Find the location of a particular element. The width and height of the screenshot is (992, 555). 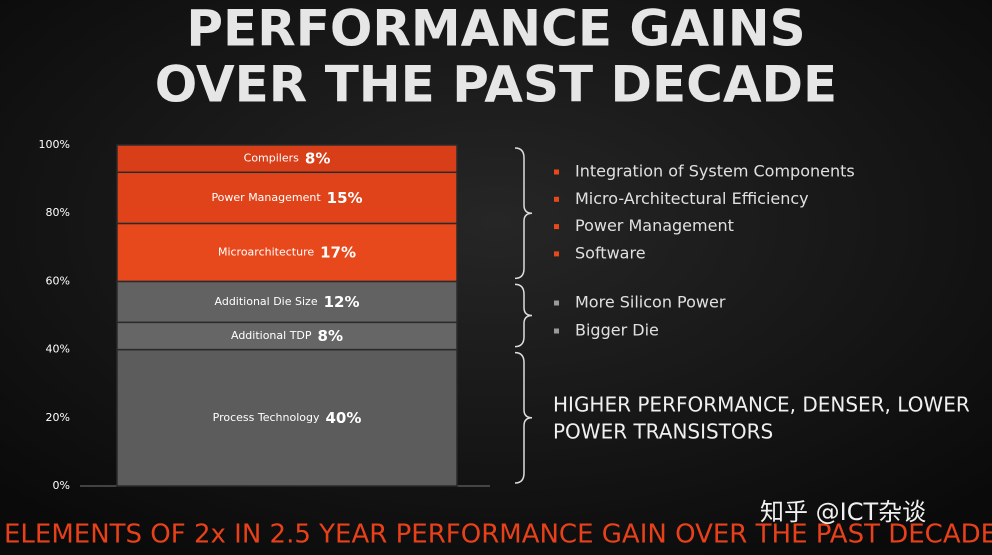

group-caption: POWER TRANSISTORS is located at coordinates (663, 432).